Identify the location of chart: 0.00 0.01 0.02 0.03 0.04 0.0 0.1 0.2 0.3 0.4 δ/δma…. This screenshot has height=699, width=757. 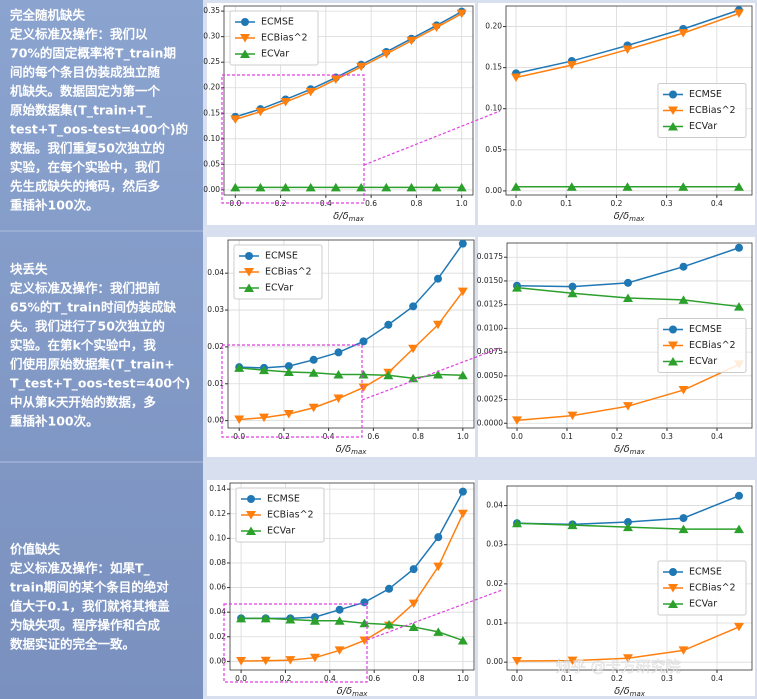
(616, 589).